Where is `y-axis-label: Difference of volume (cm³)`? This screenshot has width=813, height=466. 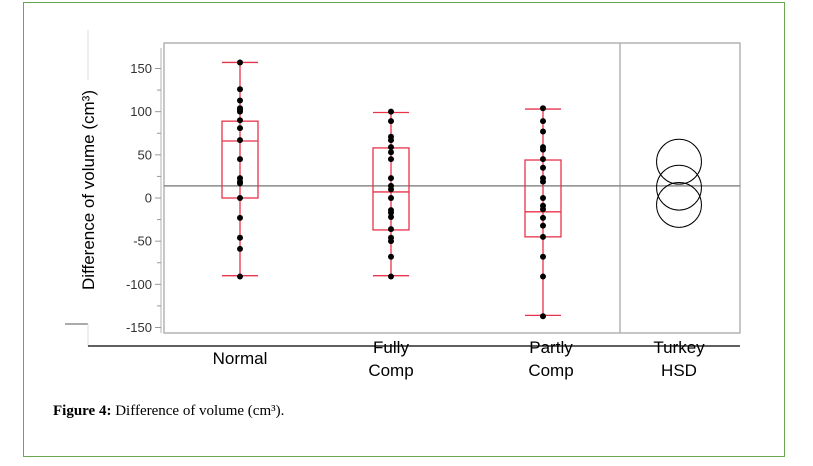 y-axis-label: Difference of volume (cm³) is located at coordinates (88, 190).